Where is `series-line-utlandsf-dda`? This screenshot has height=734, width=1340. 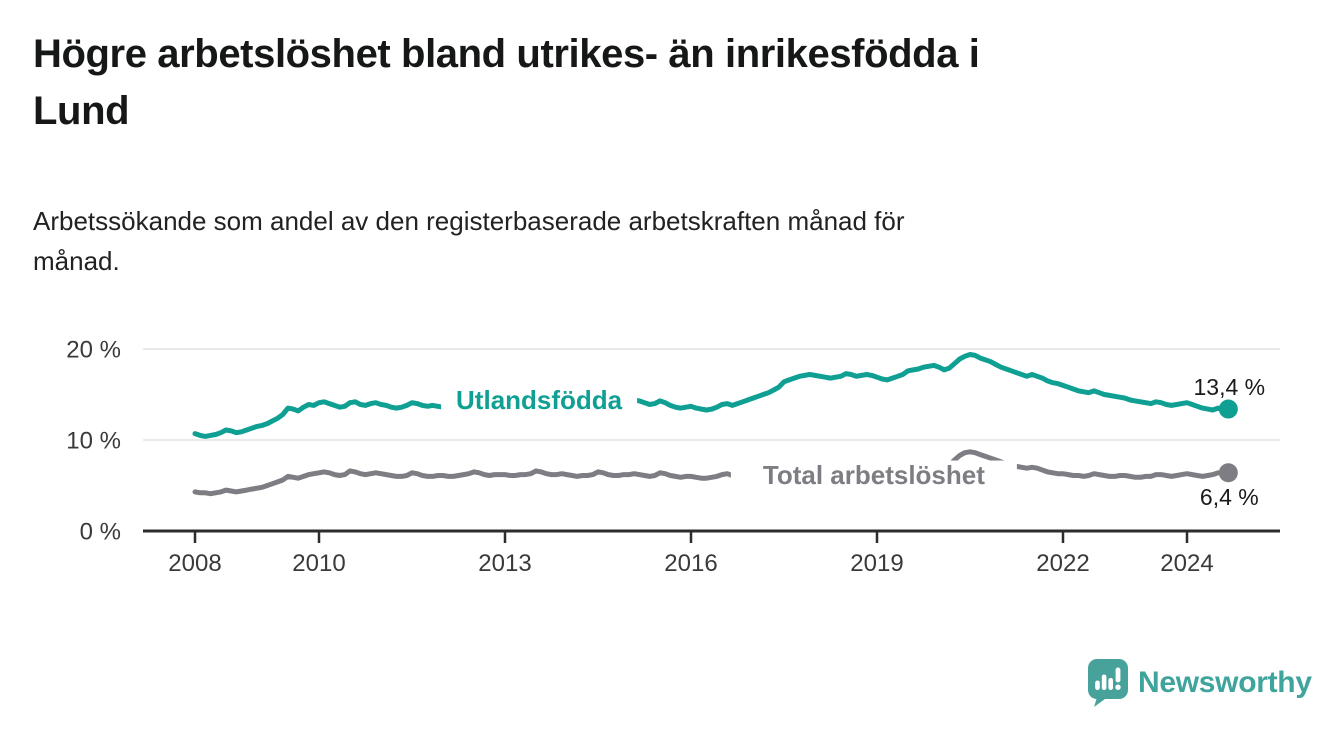
series-line-utlandsf-dda is located at coordinates (711, 395).